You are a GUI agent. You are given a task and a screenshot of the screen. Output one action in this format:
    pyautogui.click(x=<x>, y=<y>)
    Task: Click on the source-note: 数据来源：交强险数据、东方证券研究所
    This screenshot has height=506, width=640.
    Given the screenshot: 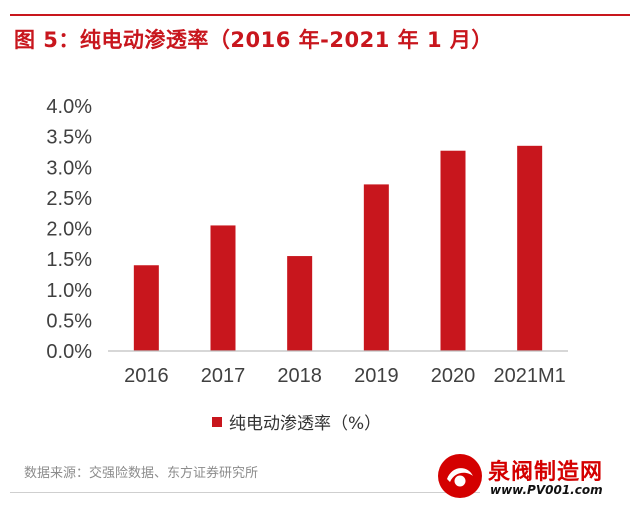 What is the action you would take?
    pyautogui.click(x=141, y=473)
    